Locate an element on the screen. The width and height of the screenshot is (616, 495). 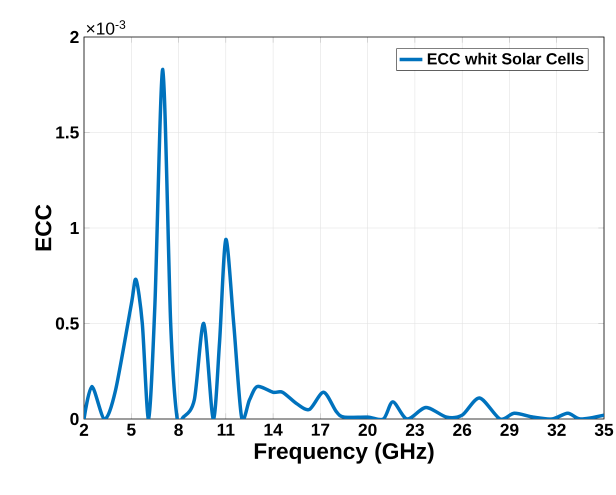
x-tick-label: 5 is located at coordinates (131, 430).